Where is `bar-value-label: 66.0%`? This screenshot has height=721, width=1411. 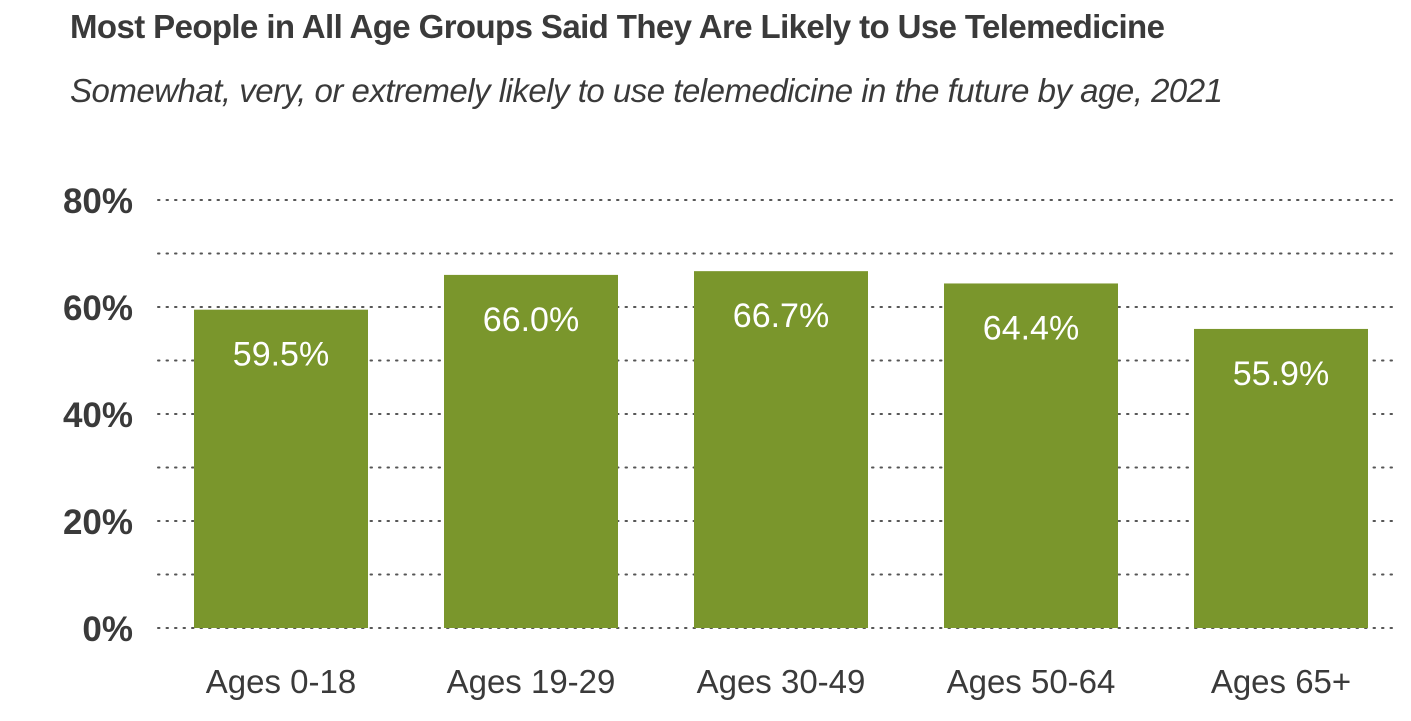
bar-value-label: 66.0% is located at coordinates (531, 320).